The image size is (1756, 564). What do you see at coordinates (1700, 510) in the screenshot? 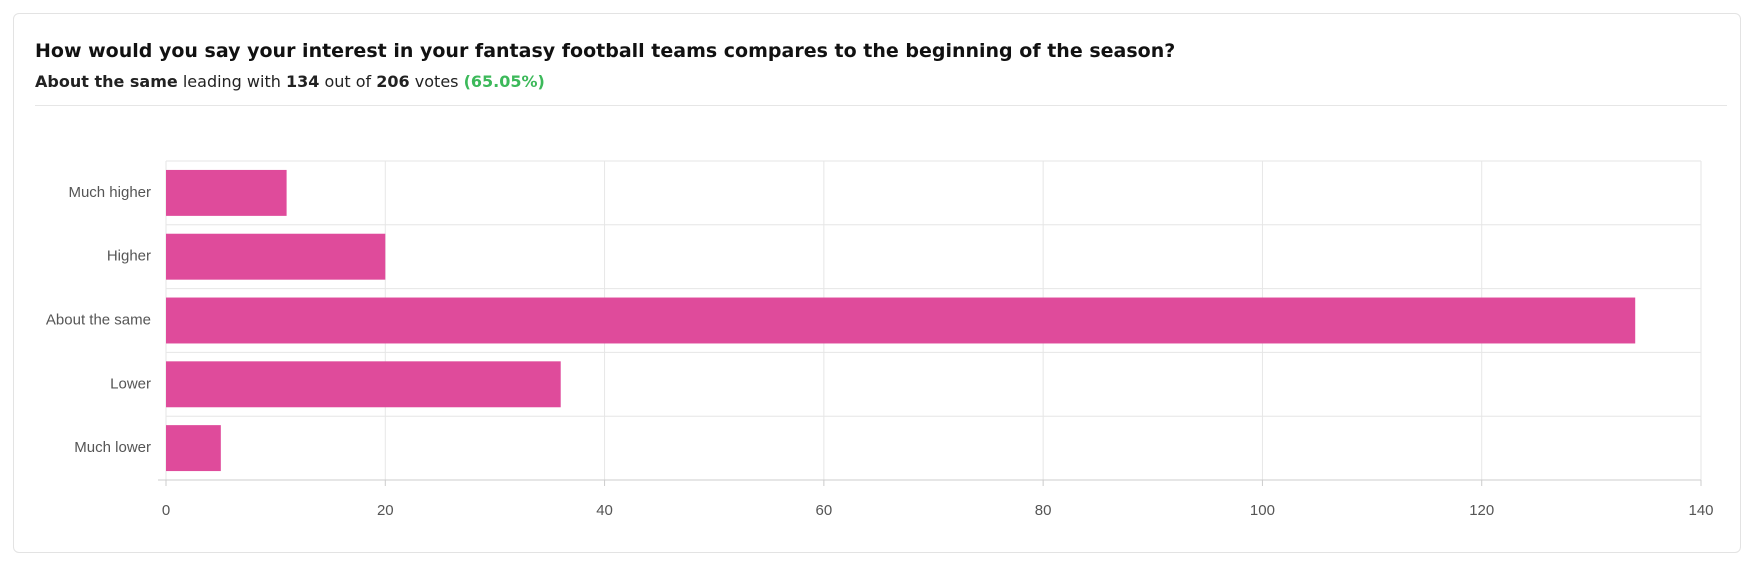
I see `x-tick-label: 140` at bounding box center [1700, 510].